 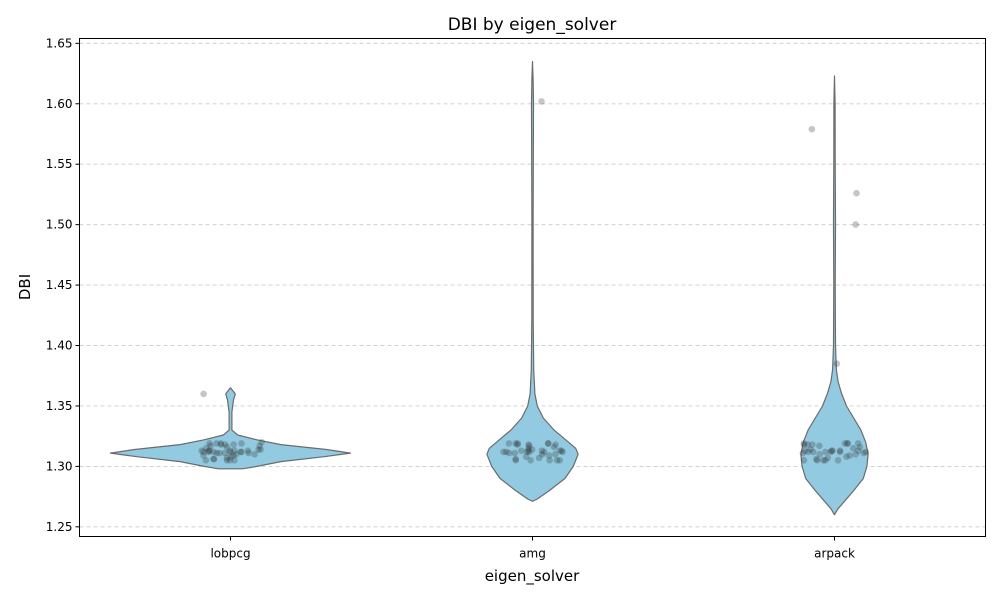 I want to click on y-tick-label: 1.60, so click(x=59, y=104).